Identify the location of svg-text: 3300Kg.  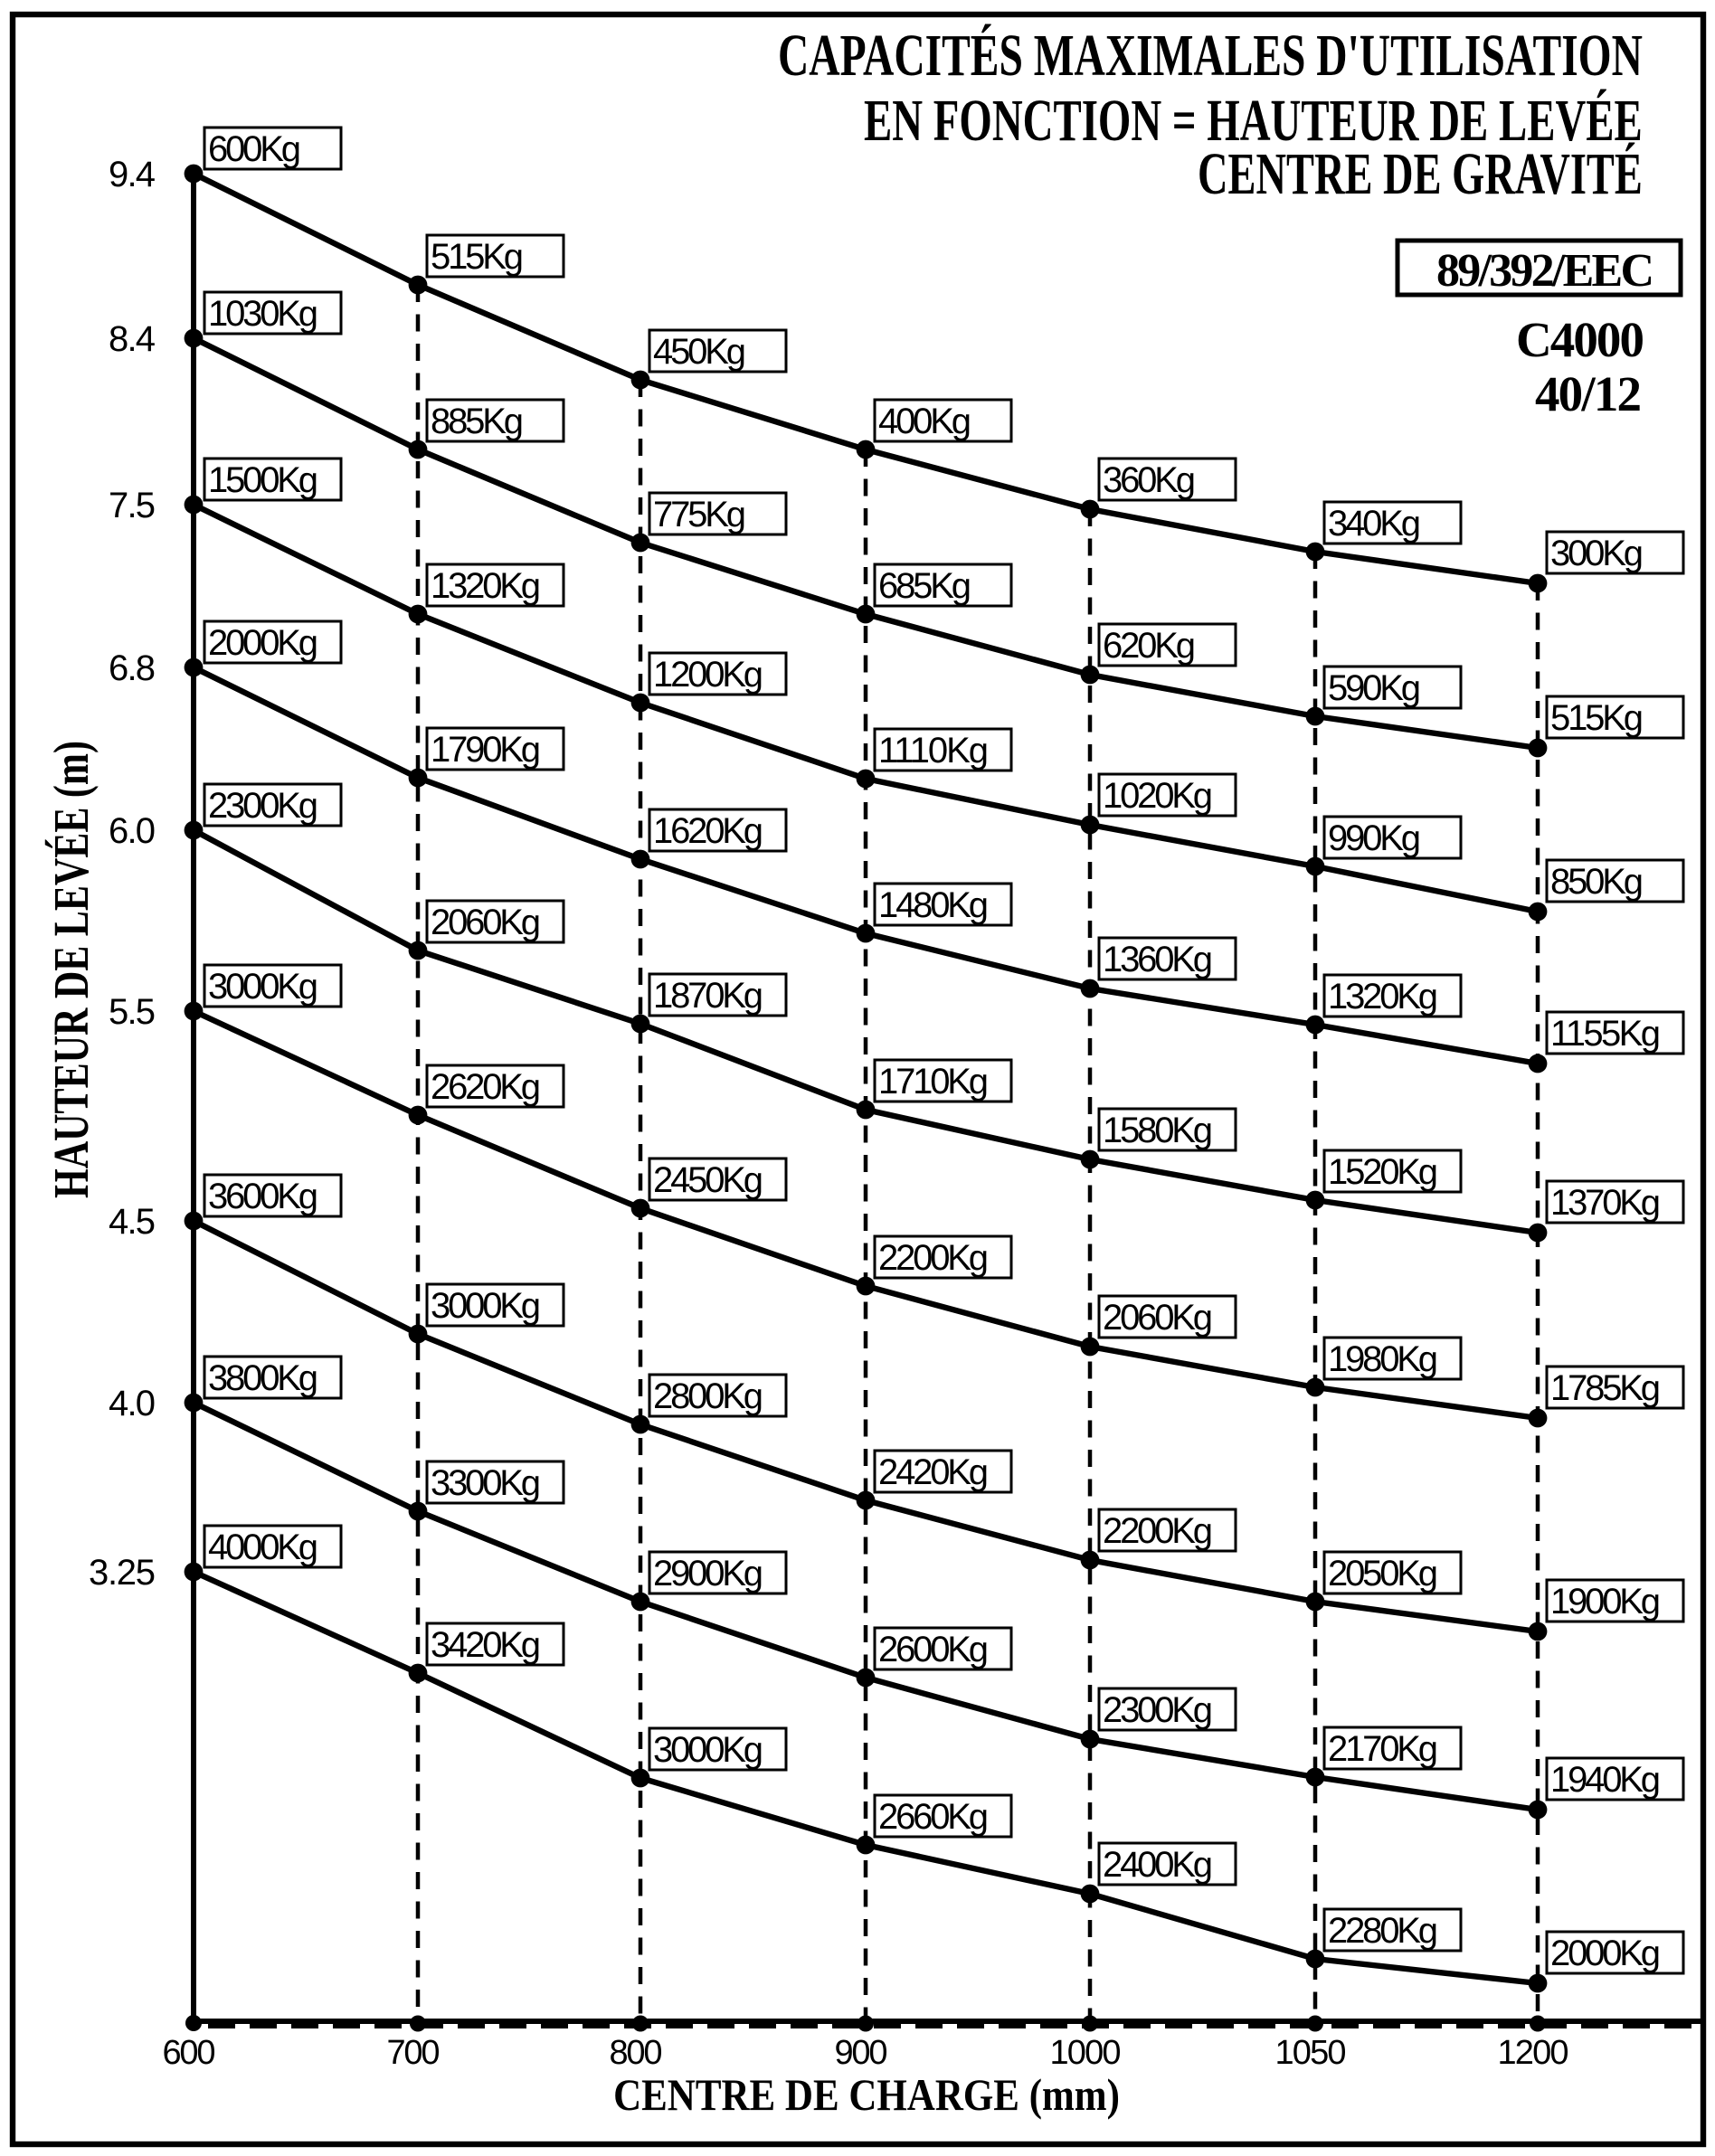
(486, 1483).